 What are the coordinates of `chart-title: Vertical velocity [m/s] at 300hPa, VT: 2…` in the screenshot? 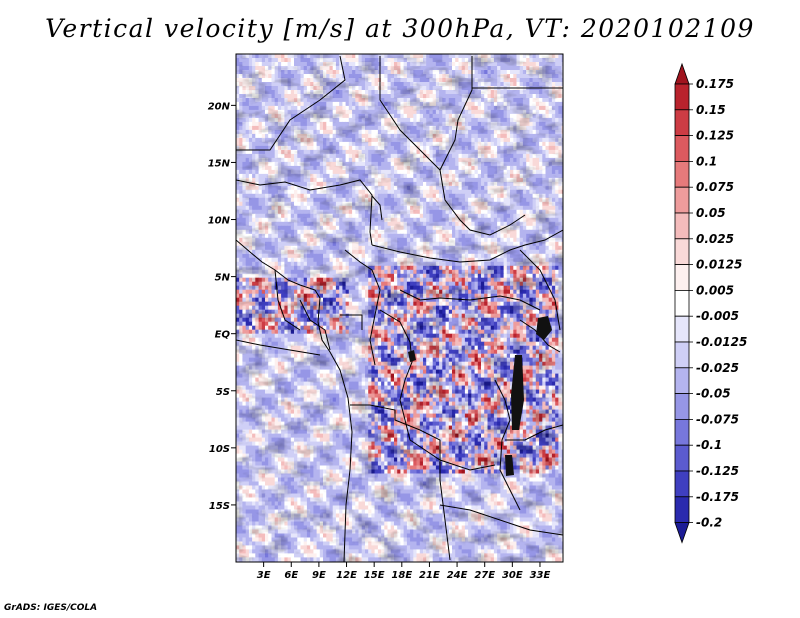 It's located at (400, 28).